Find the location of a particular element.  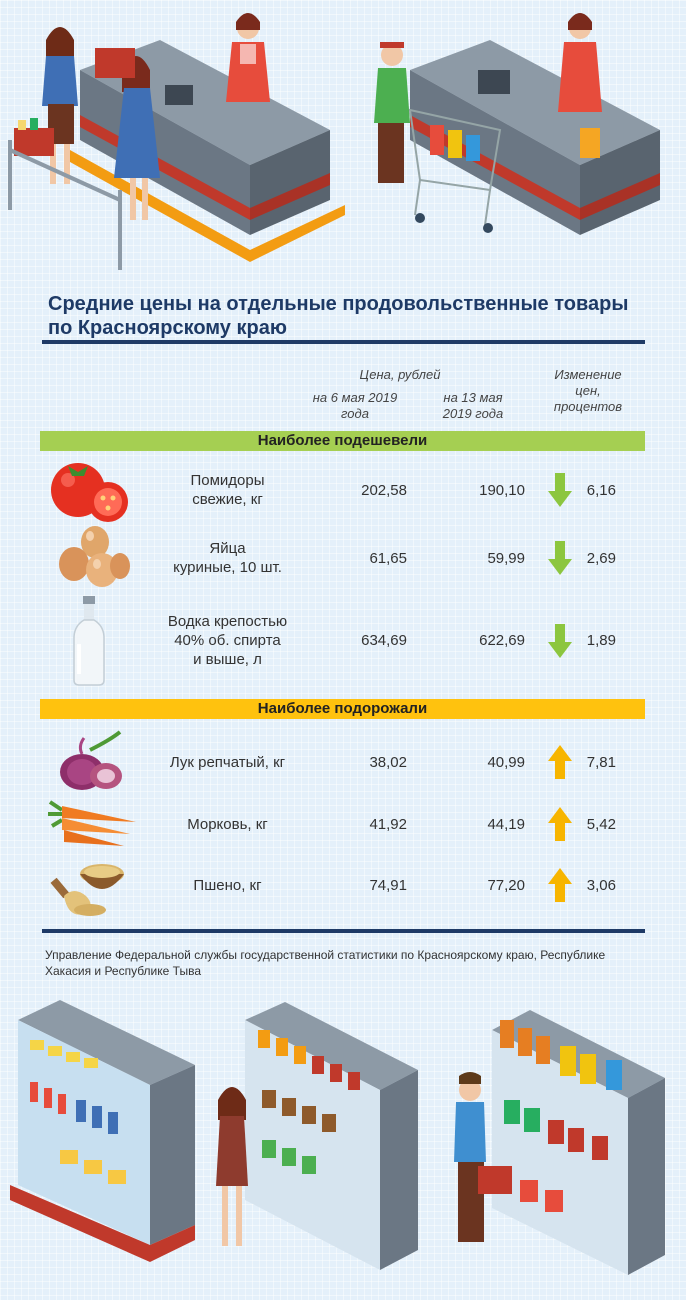

product-name: Помидоры свежие, кг is located at coordinates (227, 490).